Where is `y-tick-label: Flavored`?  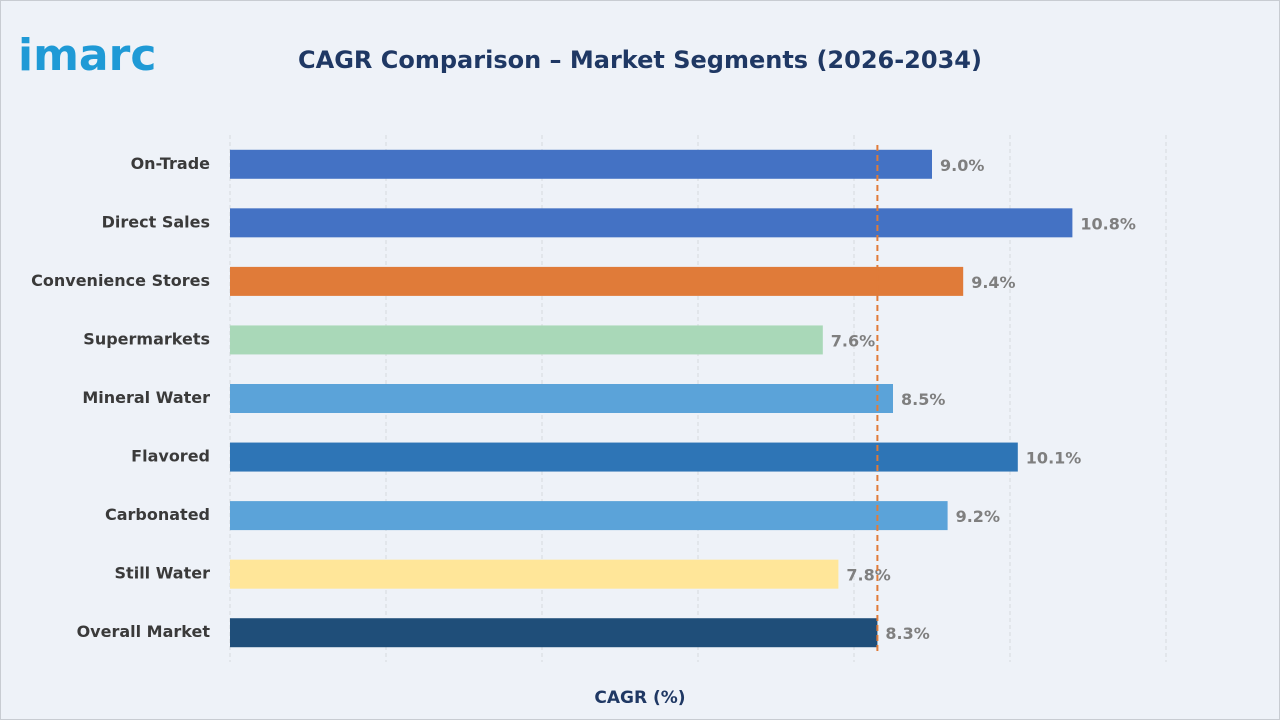 y-tick-label: Flavored is located at coordinates (170, 456).